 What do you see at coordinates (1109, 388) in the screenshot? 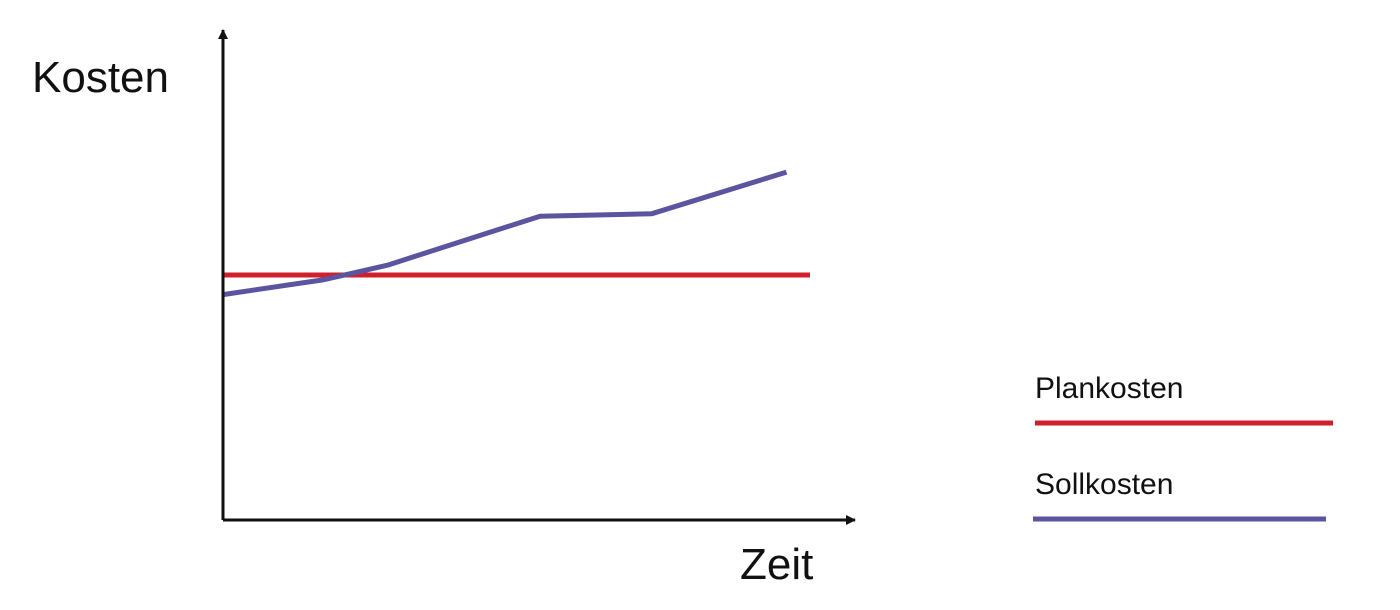
I see `legend-label-plankosten: Plankosten` at bounding box center [1109, 388].